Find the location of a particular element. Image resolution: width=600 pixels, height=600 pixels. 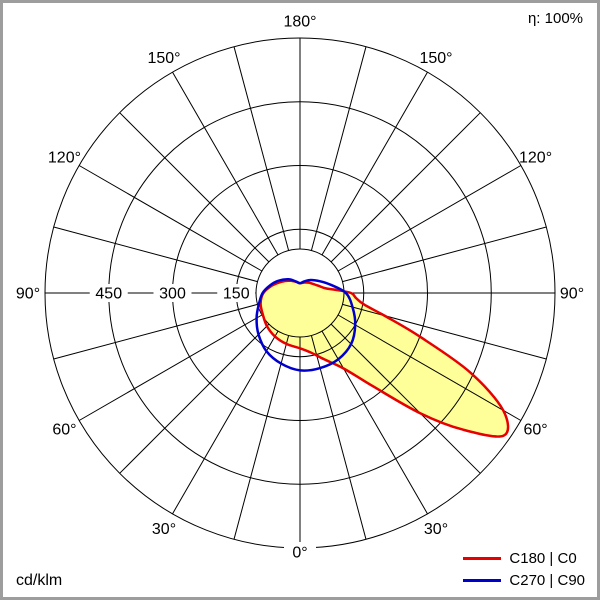

legend-label: C180 | C0 is located at coordinates (543, 558).